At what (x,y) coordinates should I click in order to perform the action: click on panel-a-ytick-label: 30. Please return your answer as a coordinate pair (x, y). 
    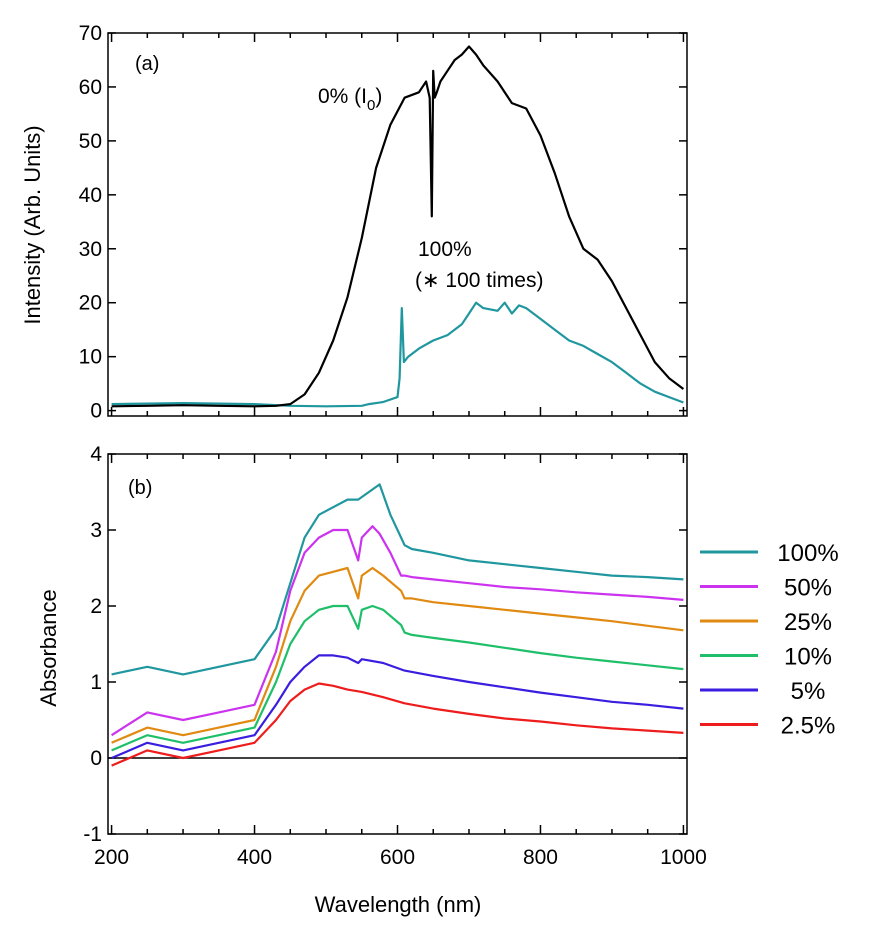
    Looking at the image, I should click on (90, 249).